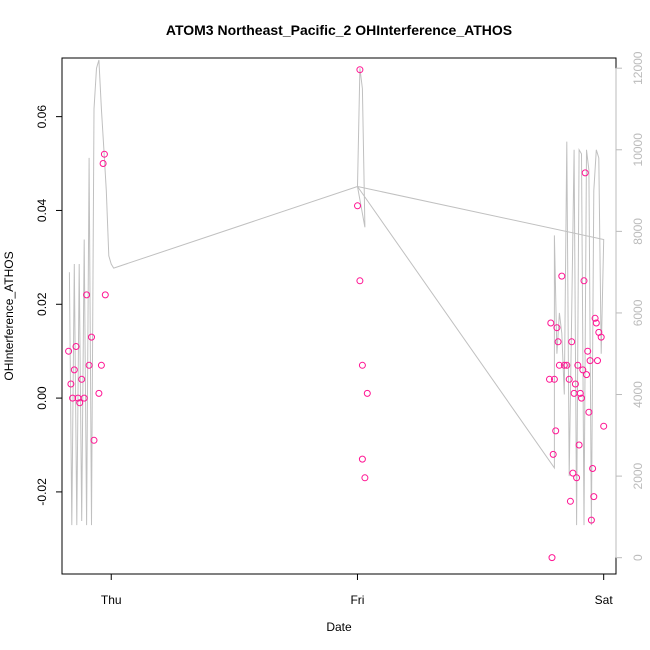 The image size is (650, 650). I want to click on x-tick-label: Fri, so click(357, 600).